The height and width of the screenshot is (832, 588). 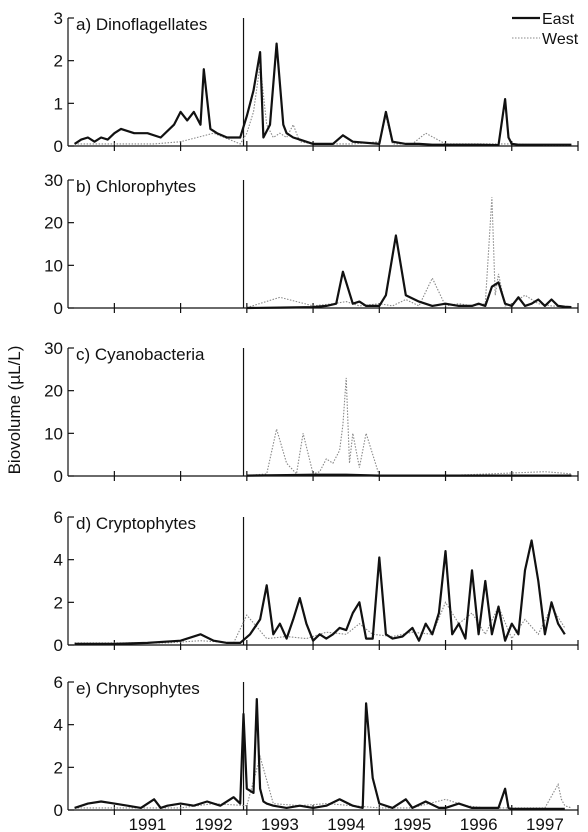 What do you see at coordinates (479, 823) in the screenshot?
I see `x-tick-label: 1996` at bounding box center [479, 823].